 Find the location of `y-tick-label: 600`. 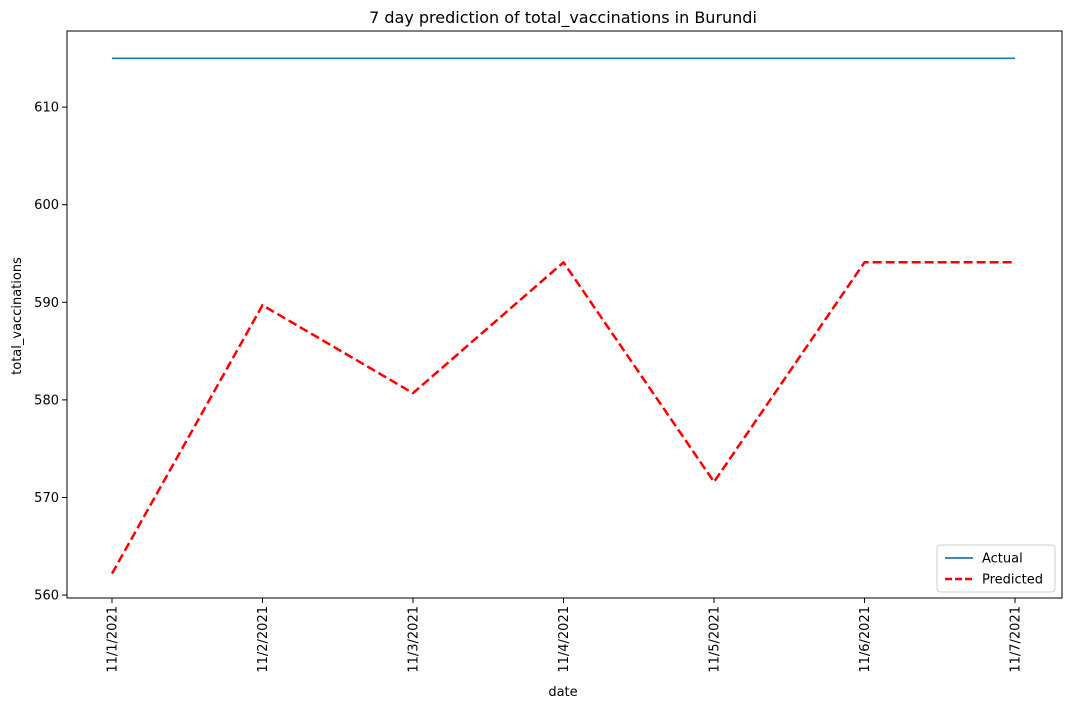

y-tick-label: 600 is located at coordinates (46, 205).